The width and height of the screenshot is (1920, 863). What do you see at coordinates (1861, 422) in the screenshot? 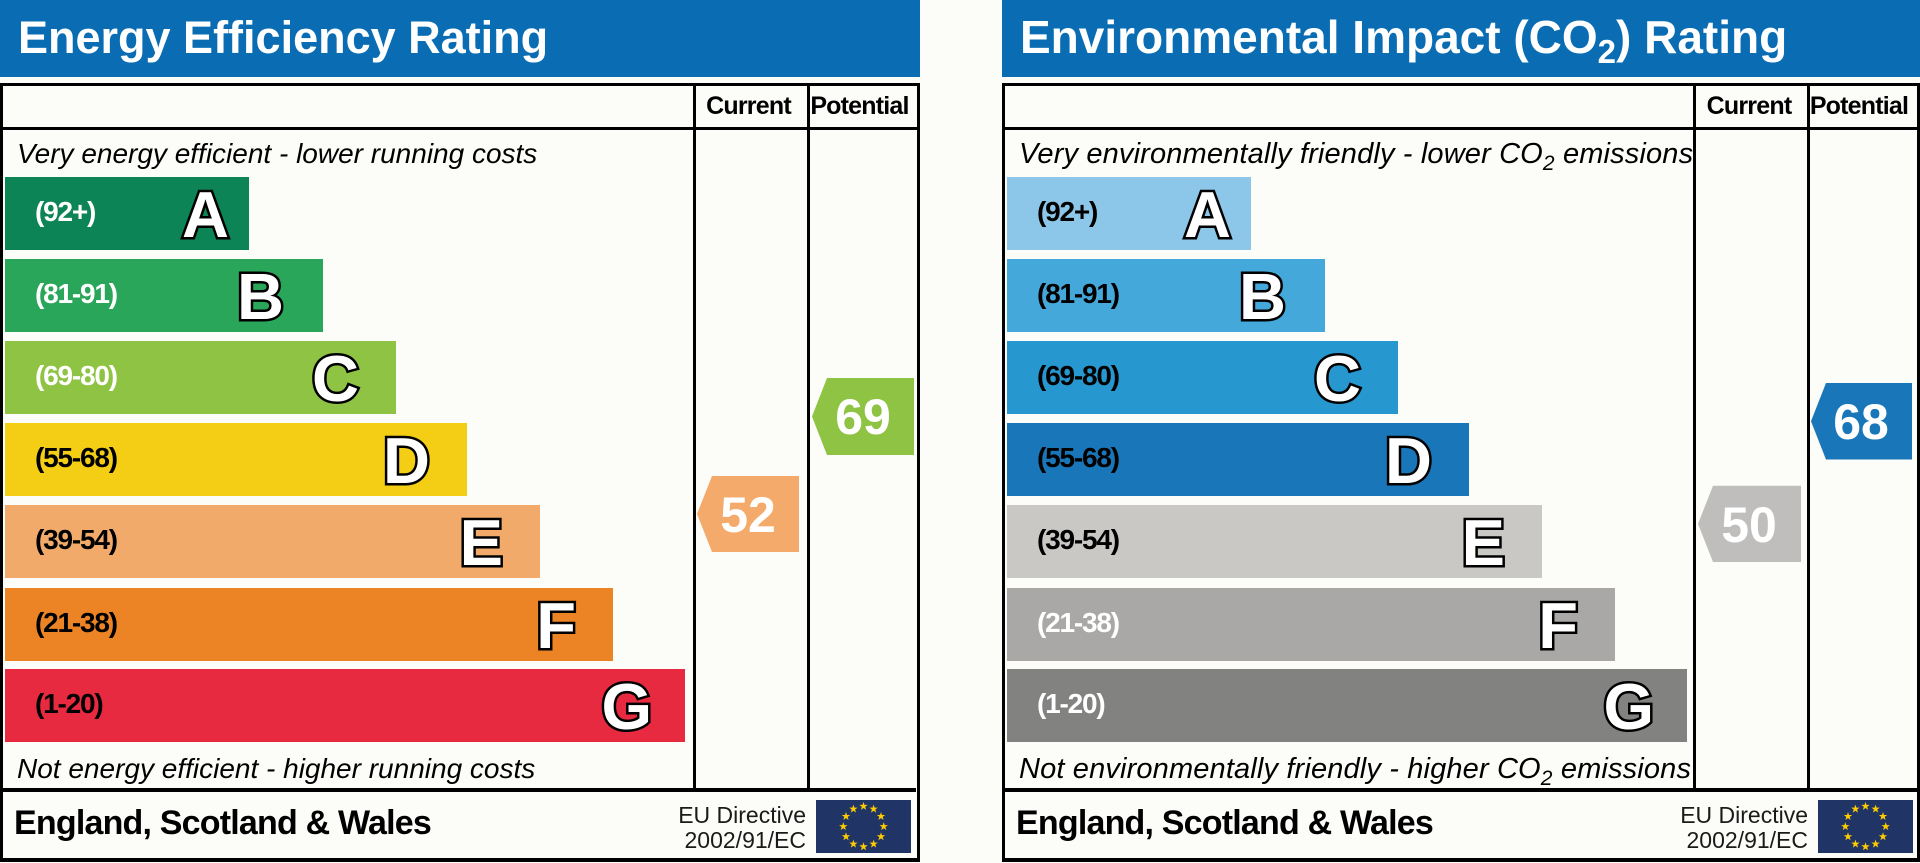
I see `svg-text: 68` at bounding box center [1861, 422].